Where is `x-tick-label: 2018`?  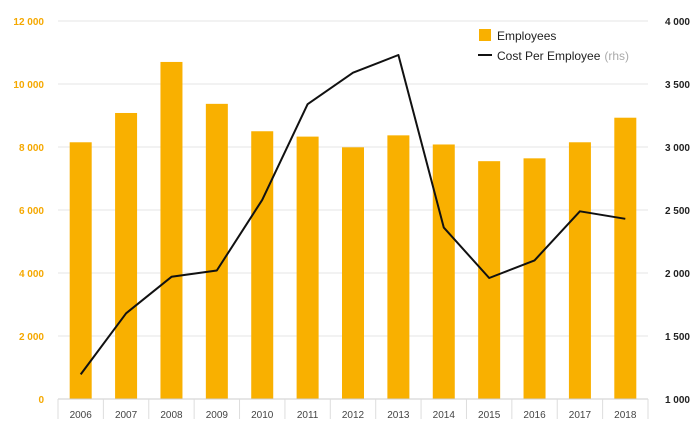
x-tick-label: 2018 is located at coordinates (625, 415).